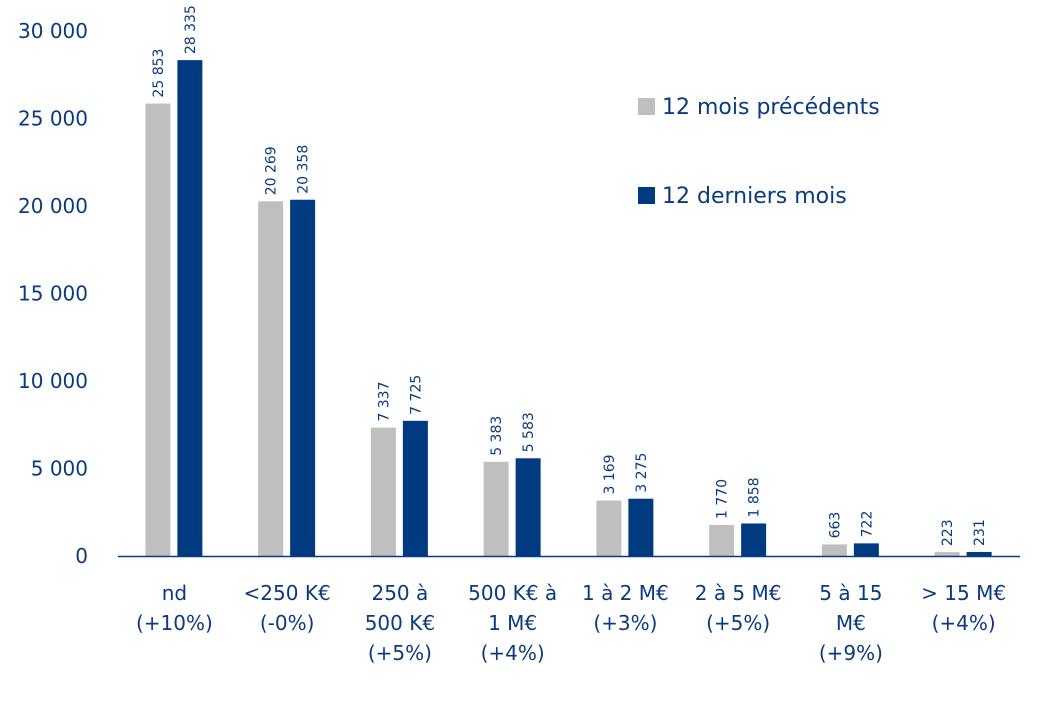 Image resolution: width=1055 pixels, height=714 pixels. I want to click on data-label: 5 383, so click(497, 436).